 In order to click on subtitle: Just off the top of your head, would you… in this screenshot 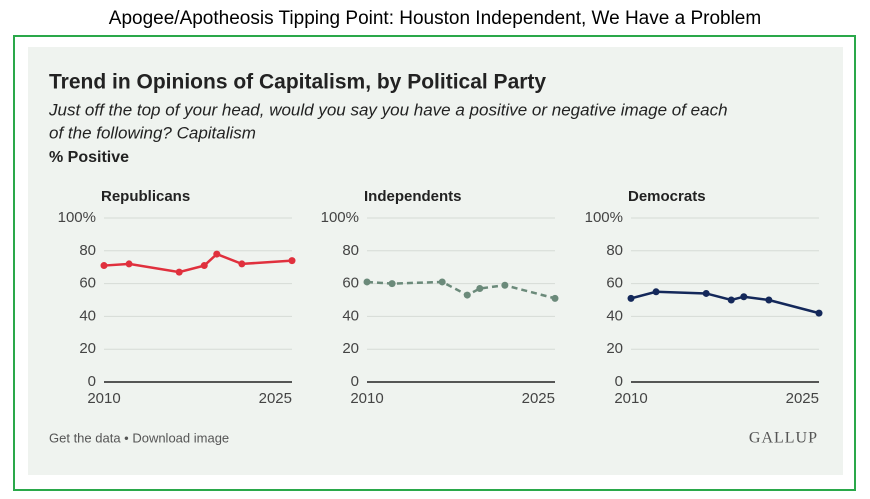, I will do `click(388, 109)`.